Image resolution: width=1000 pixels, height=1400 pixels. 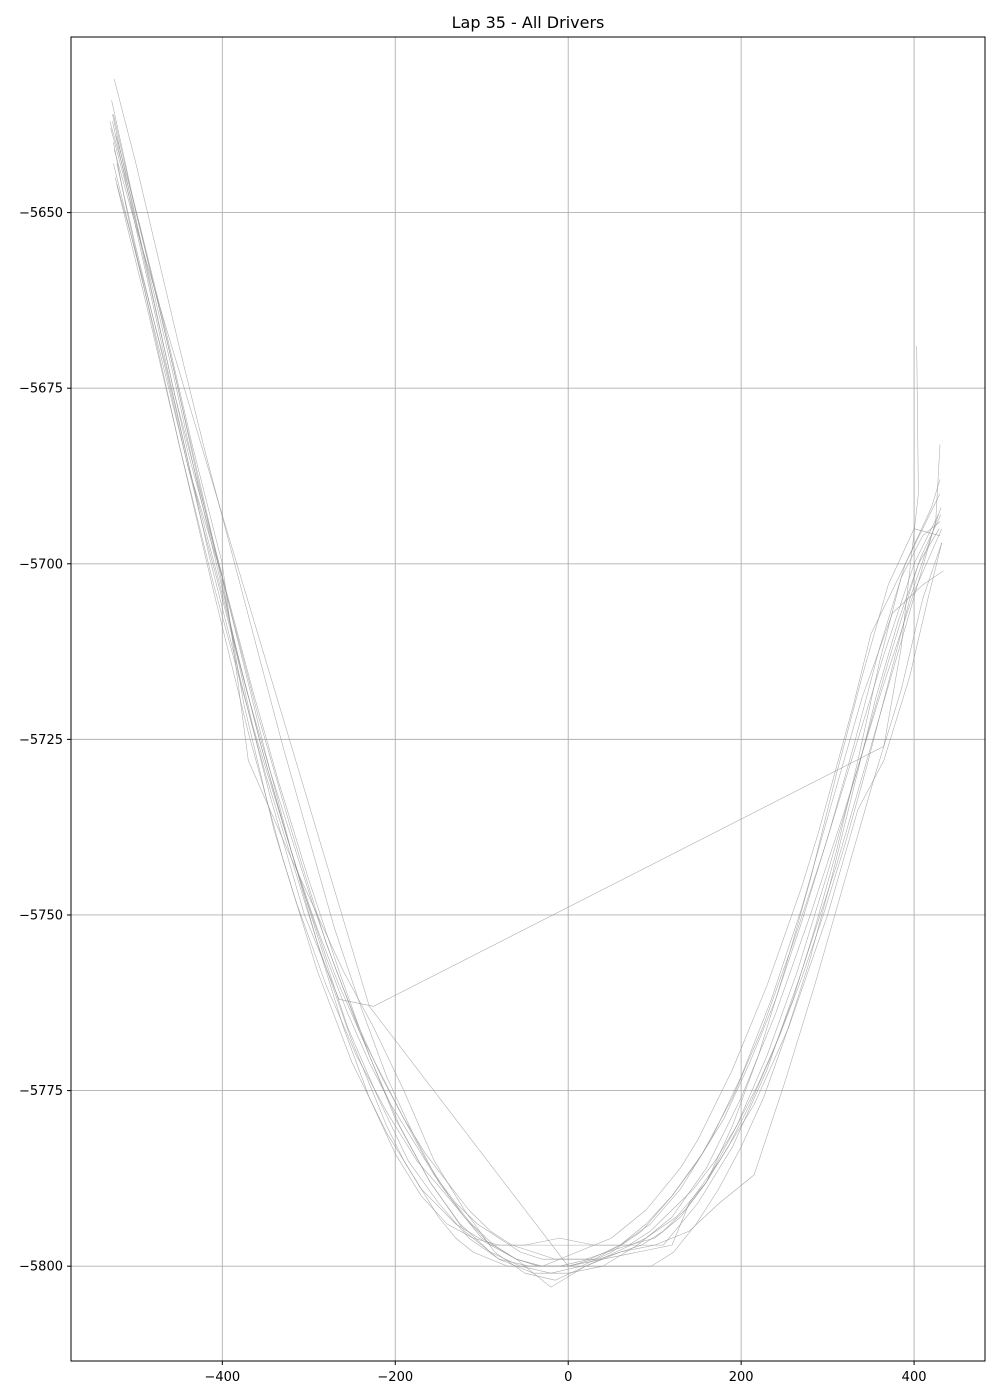 What do you see at coordinates (395, 1377) in the screenshot?
I see `x-tick-label: −200` at bounding box center [395, 1377].